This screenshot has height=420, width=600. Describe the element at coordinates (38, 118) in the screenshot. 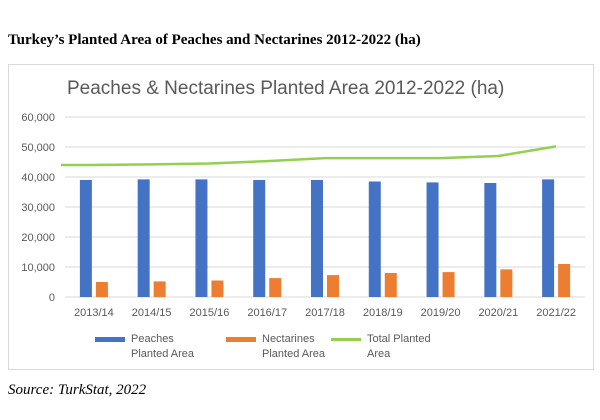

I see `y-tick-label: 60,000` at that location.